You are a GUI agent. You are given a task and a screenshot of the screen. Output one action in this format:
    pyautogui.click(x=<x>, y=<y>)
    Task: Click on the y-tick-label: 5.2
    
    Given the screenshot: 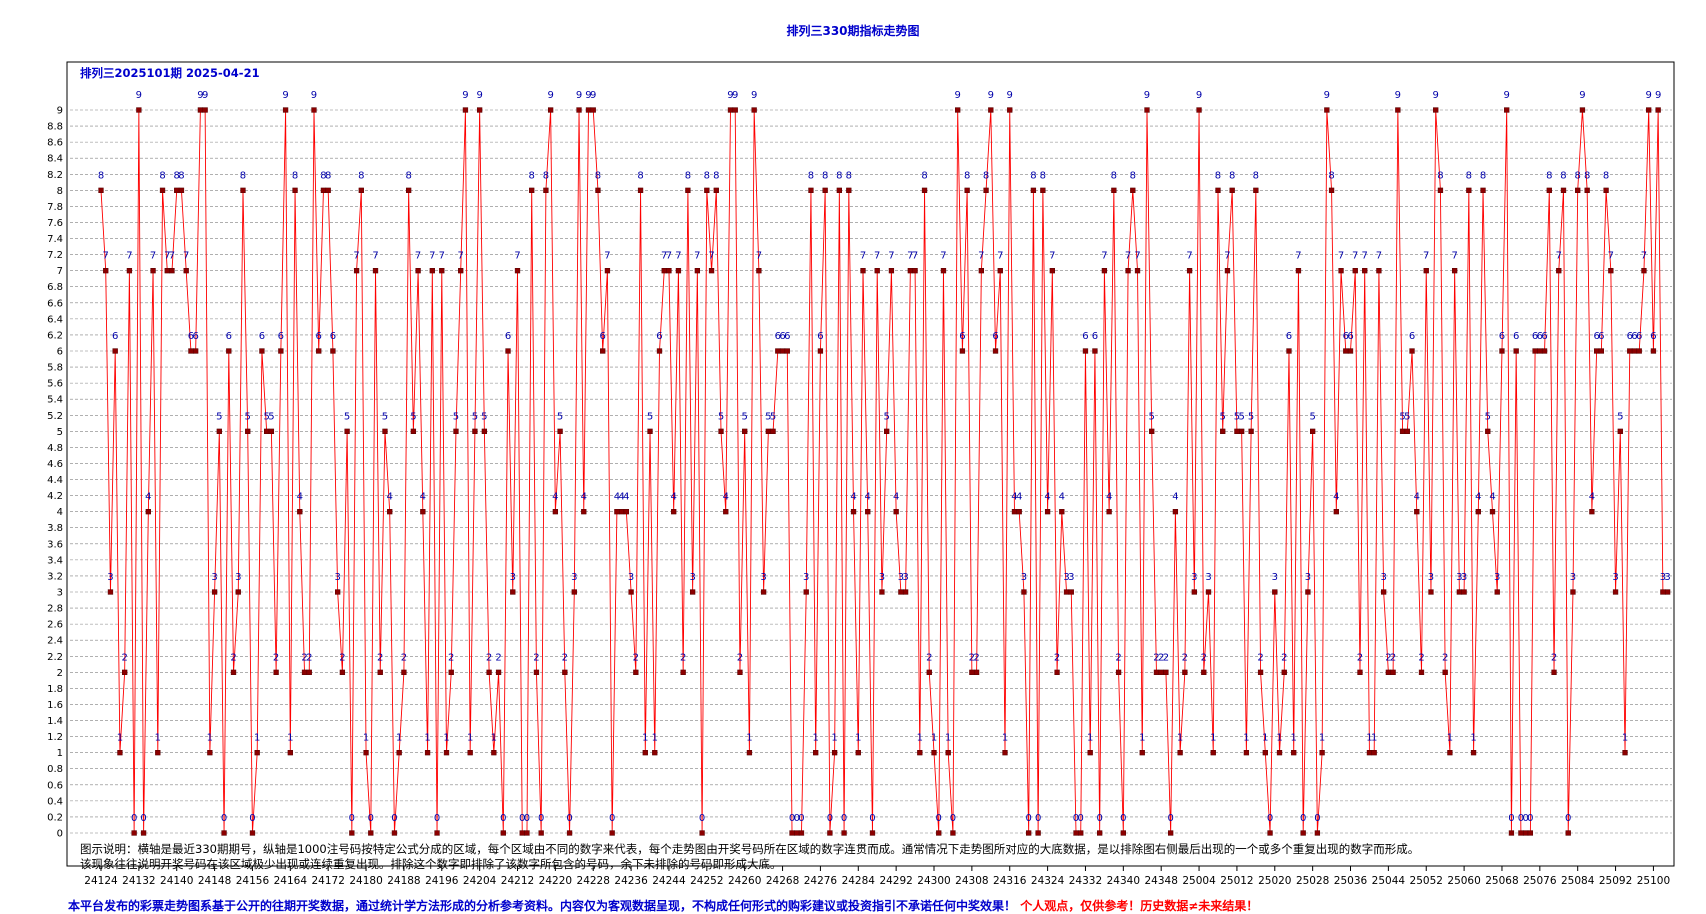 What is the action you would take?
    pyautogui.click(x=55, y=416)
    